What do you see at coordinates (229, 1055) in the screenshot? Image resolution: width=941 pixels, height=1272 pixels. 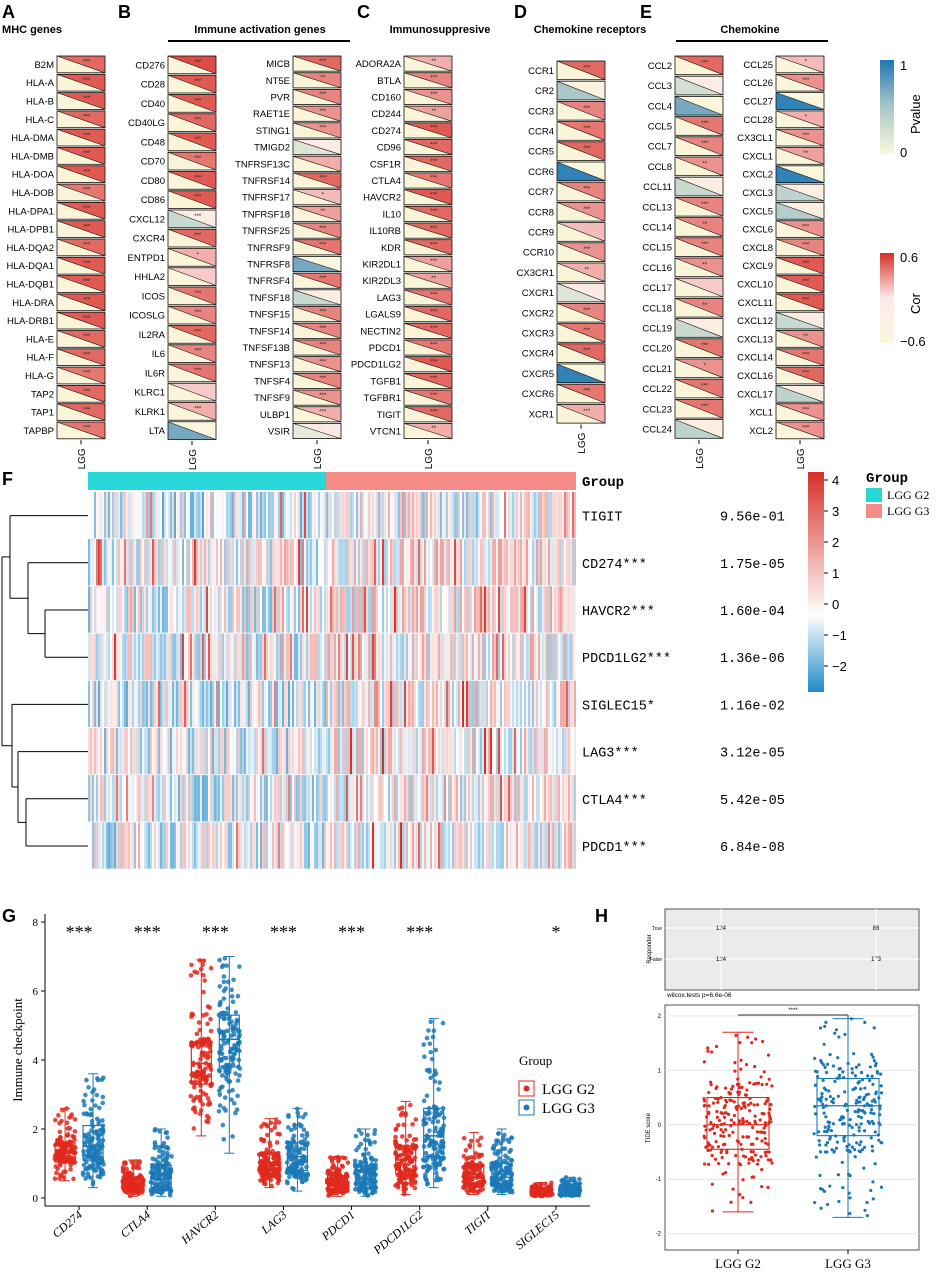 I see `g-box-havcr2-lgg-g3` at bounding box center [229, 1055].